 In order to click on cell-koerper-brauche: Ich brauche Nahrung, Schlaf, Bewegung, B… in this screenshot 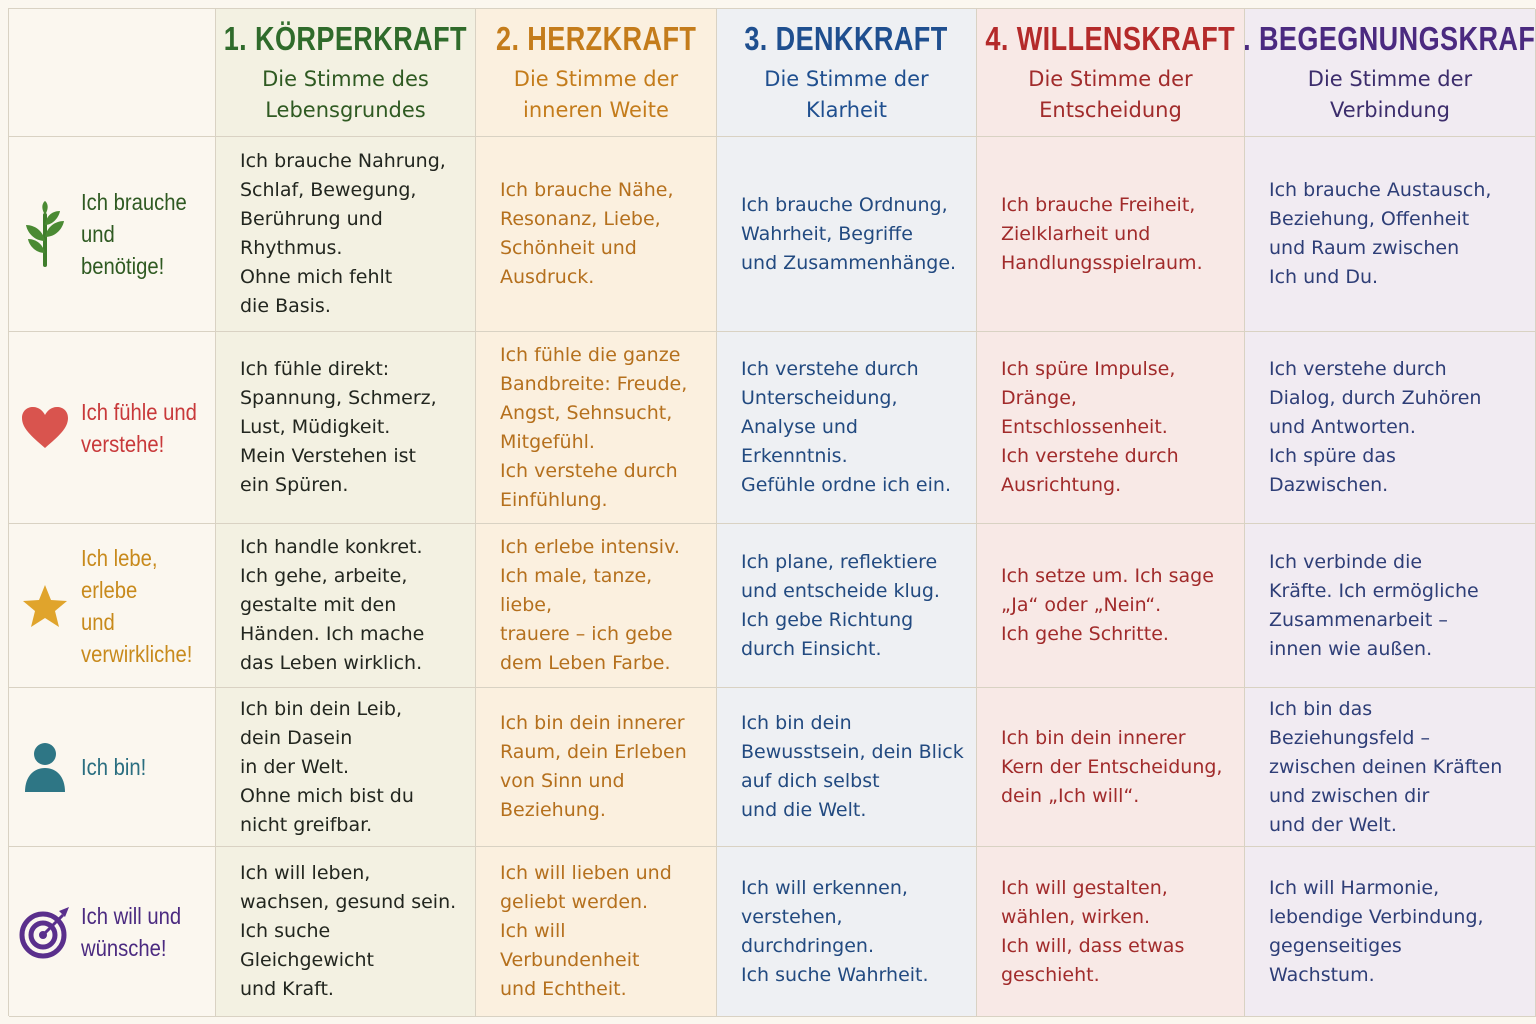, I will do `click(346, 234)`.